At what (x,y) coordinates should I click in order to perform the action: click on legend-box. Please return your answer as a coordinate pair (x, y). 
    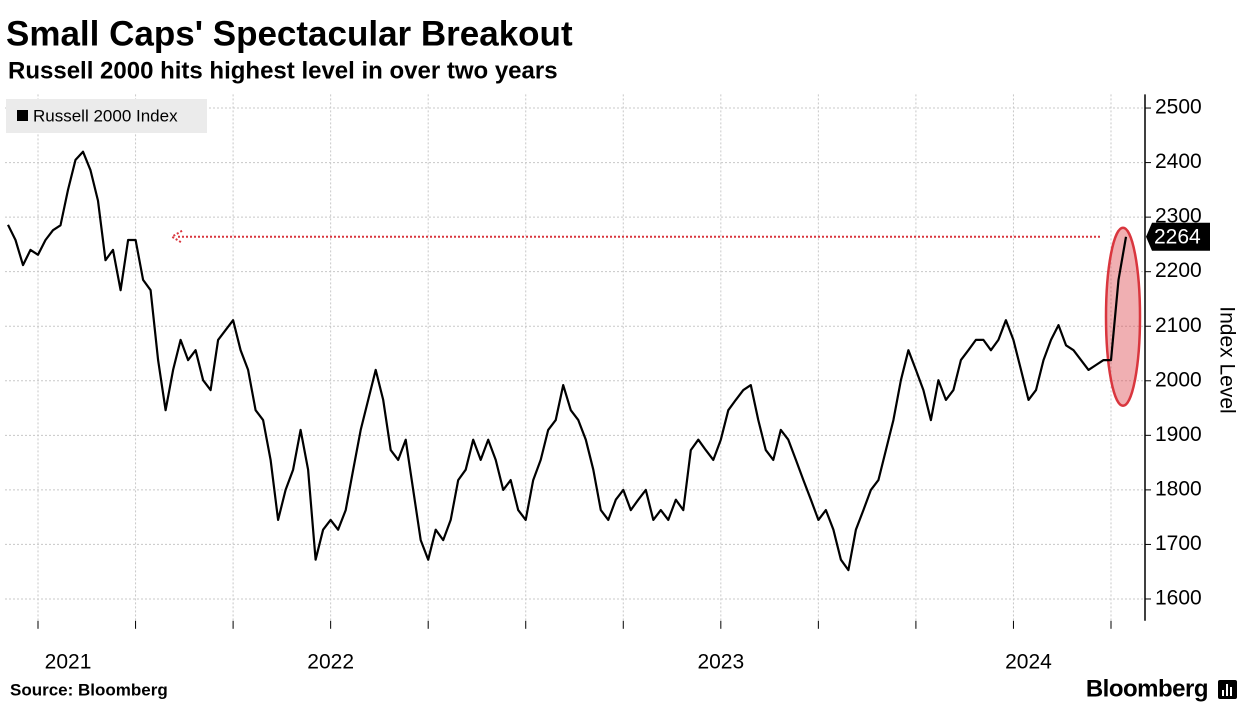
    Looking at the image, I should click on (106, 116).